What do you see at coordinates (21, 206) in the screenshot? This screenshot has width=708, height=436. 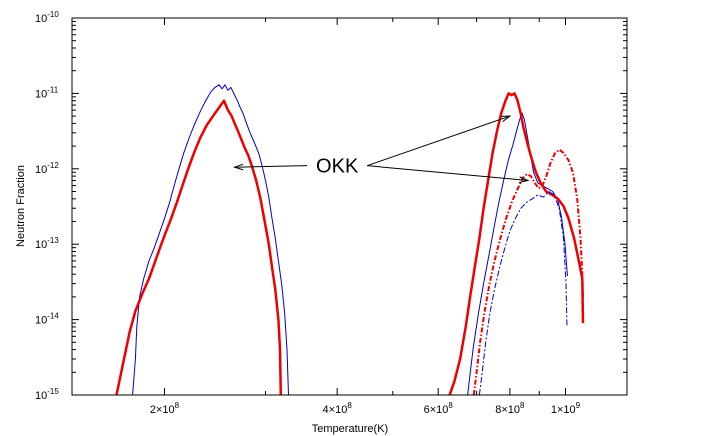 I see `y-axis-label: Neutron Fraction` at bounding box center [21, 206].